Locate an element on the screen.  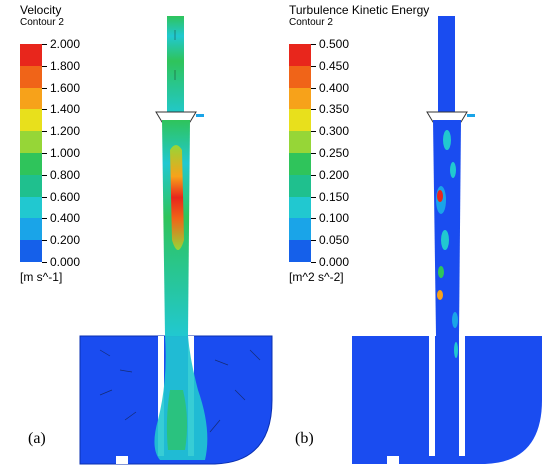
tick-label: 1.200 is located at coordinates (65, 131).